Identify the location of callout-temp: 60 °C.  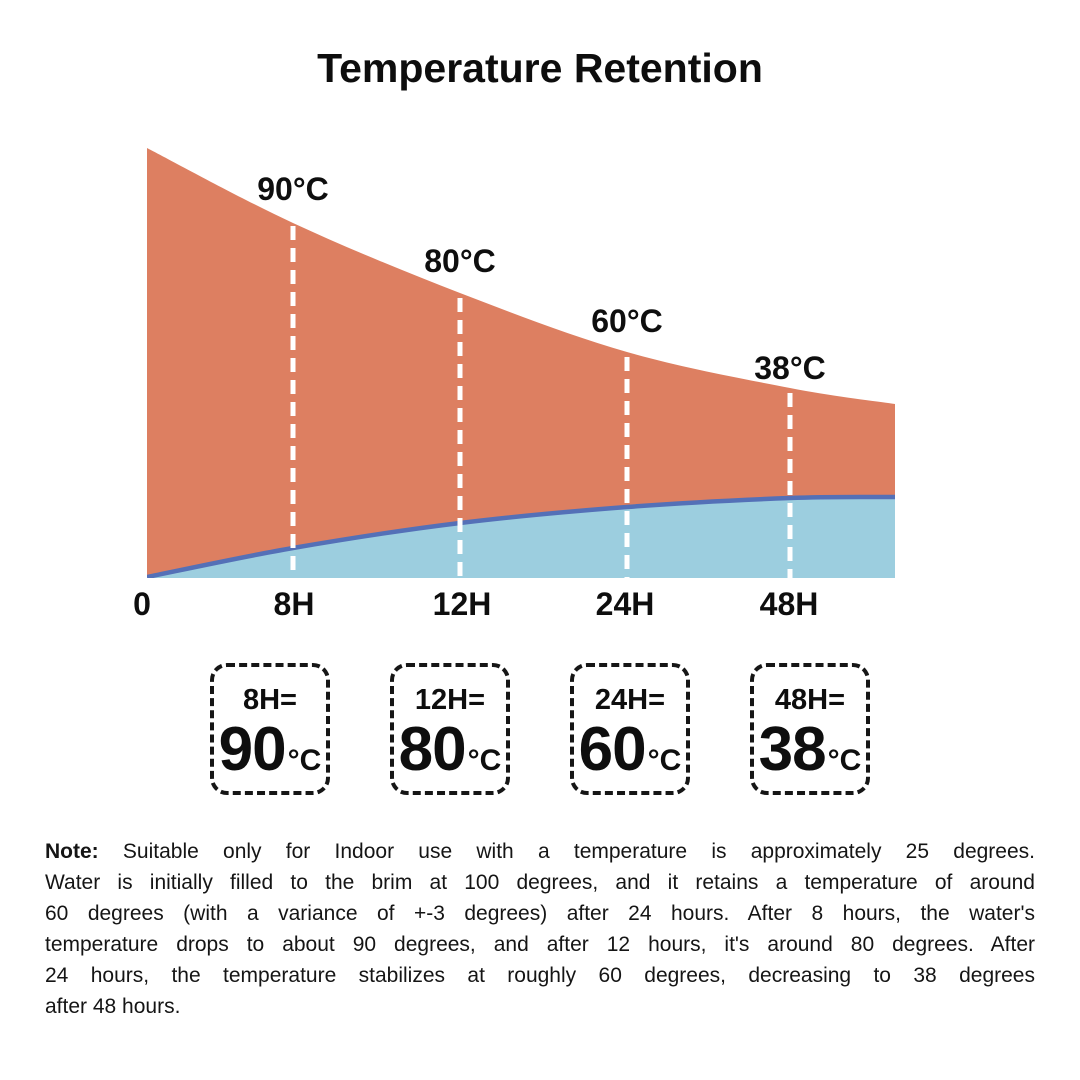
(630, 749).